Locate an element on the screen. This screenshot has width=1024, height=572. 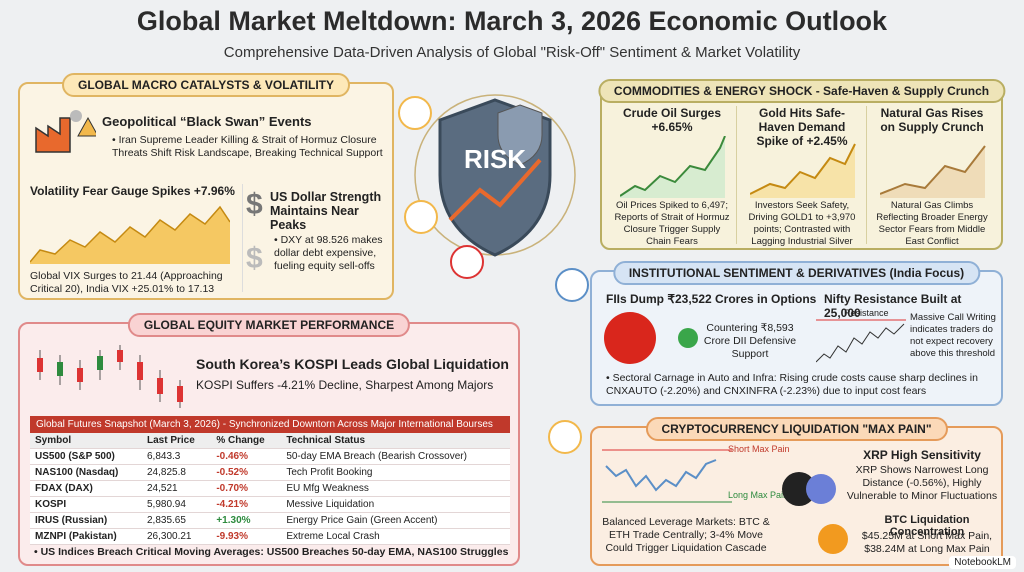
table-cell: EU Mfg Weakness is located at coordinates (395, 488).